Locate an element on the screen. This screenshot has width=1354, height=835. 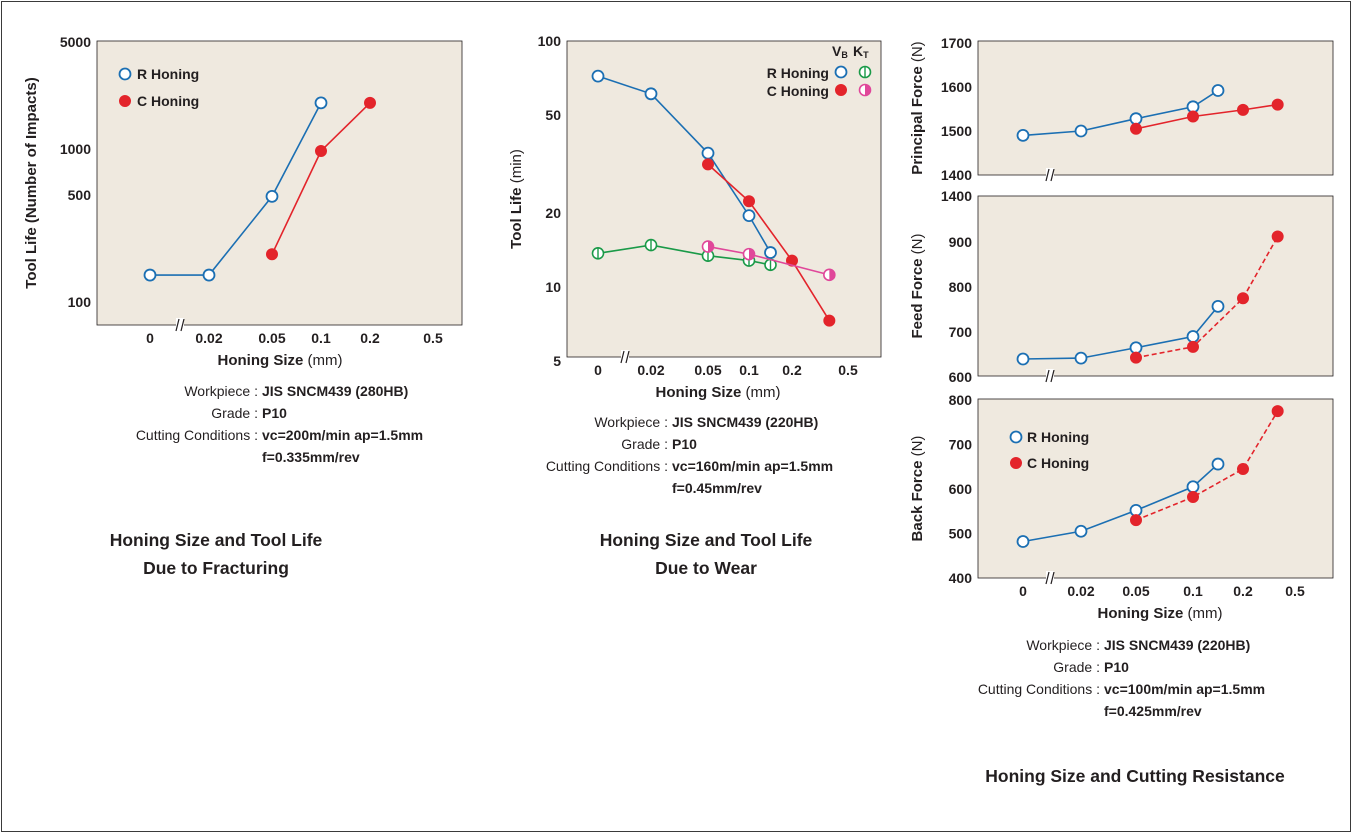
y-axis-label: Principal Force (N) is located at coordinates (917, 107).